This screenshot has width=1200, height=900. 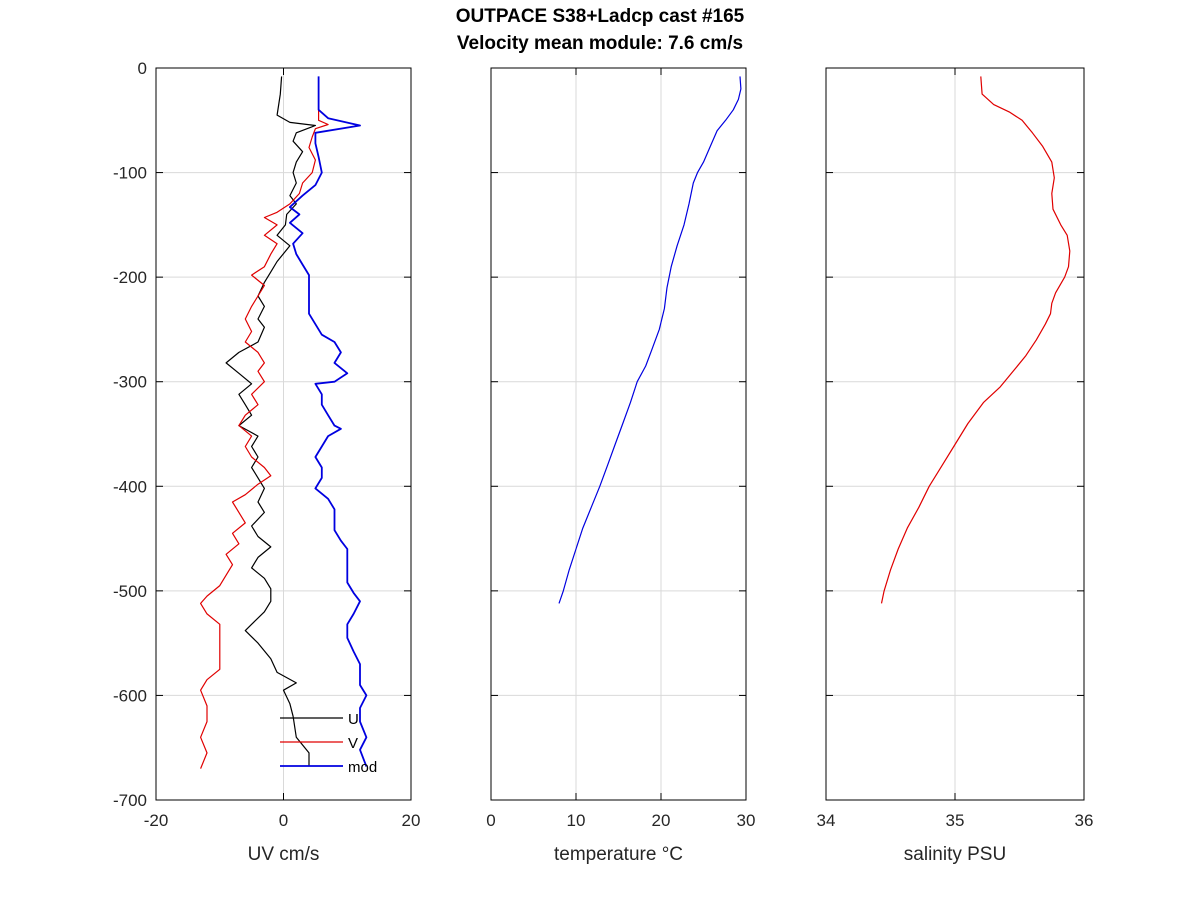 I want to click on series-line-mod, so click(x=328, y=421).